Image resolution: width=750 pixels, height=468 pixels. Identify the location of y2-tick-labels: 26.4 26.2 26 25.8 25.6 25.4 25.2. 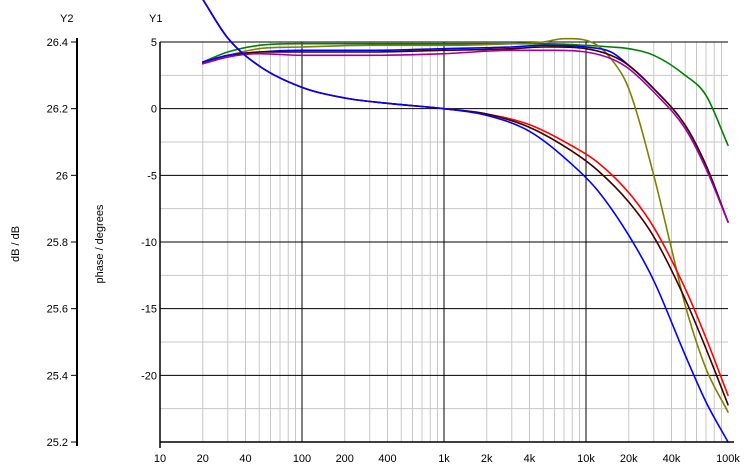
(62, 243).